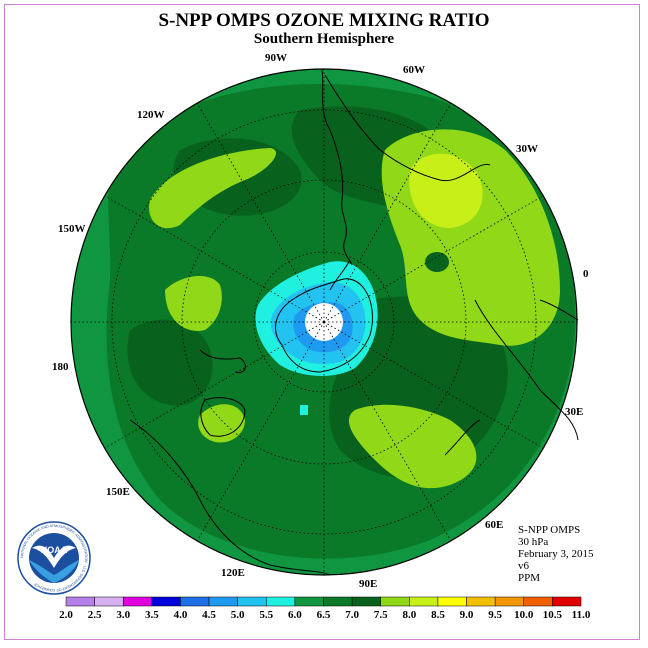 This screenshot has height=648, width=648. I want to click on antarctica-coast, so click(324, 325).